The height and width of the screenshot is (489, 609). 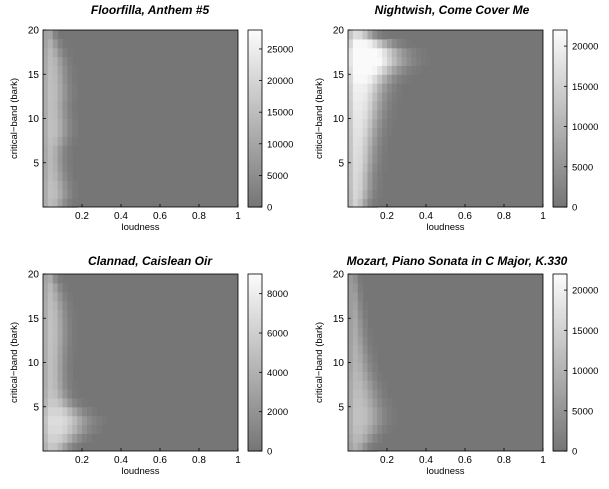 I want to click on y-tick-label: 5, so click(x=36, y=163).